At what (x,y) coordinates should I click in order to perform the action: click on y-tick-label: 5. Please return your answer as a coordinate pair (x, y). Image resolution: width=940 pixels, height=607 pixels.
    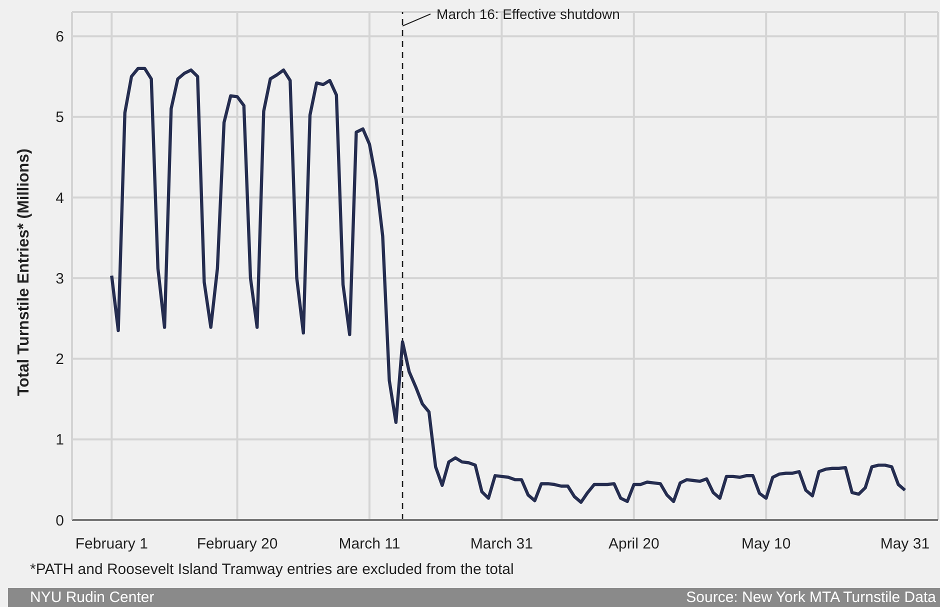
    Looking at the image, I should click on (60, 117).